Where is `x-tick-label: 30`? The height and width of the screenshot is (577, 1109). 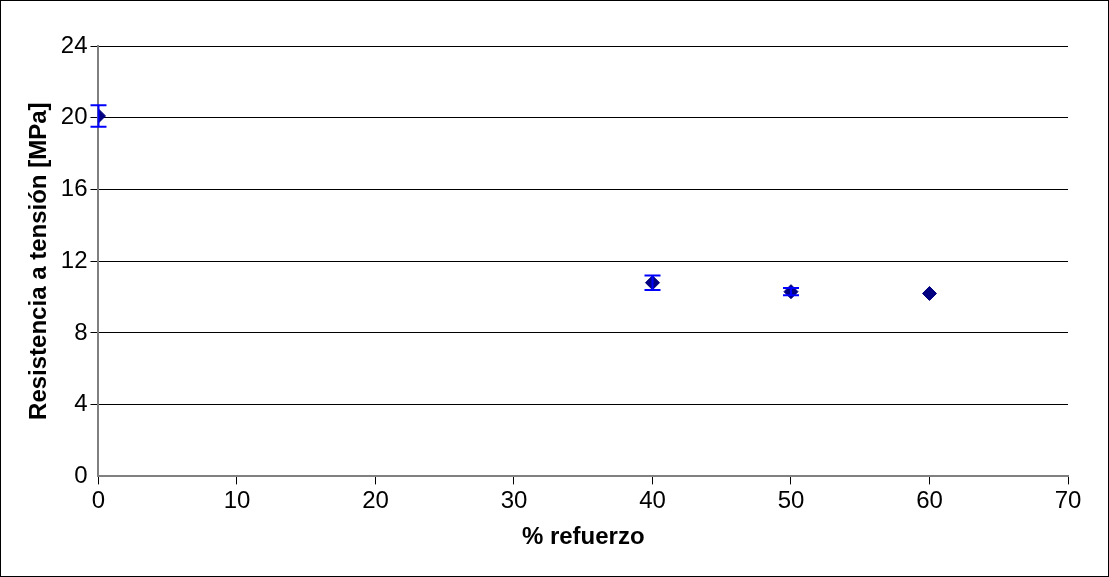
x-tick-label: 30 is located at coordinates (514, 500).